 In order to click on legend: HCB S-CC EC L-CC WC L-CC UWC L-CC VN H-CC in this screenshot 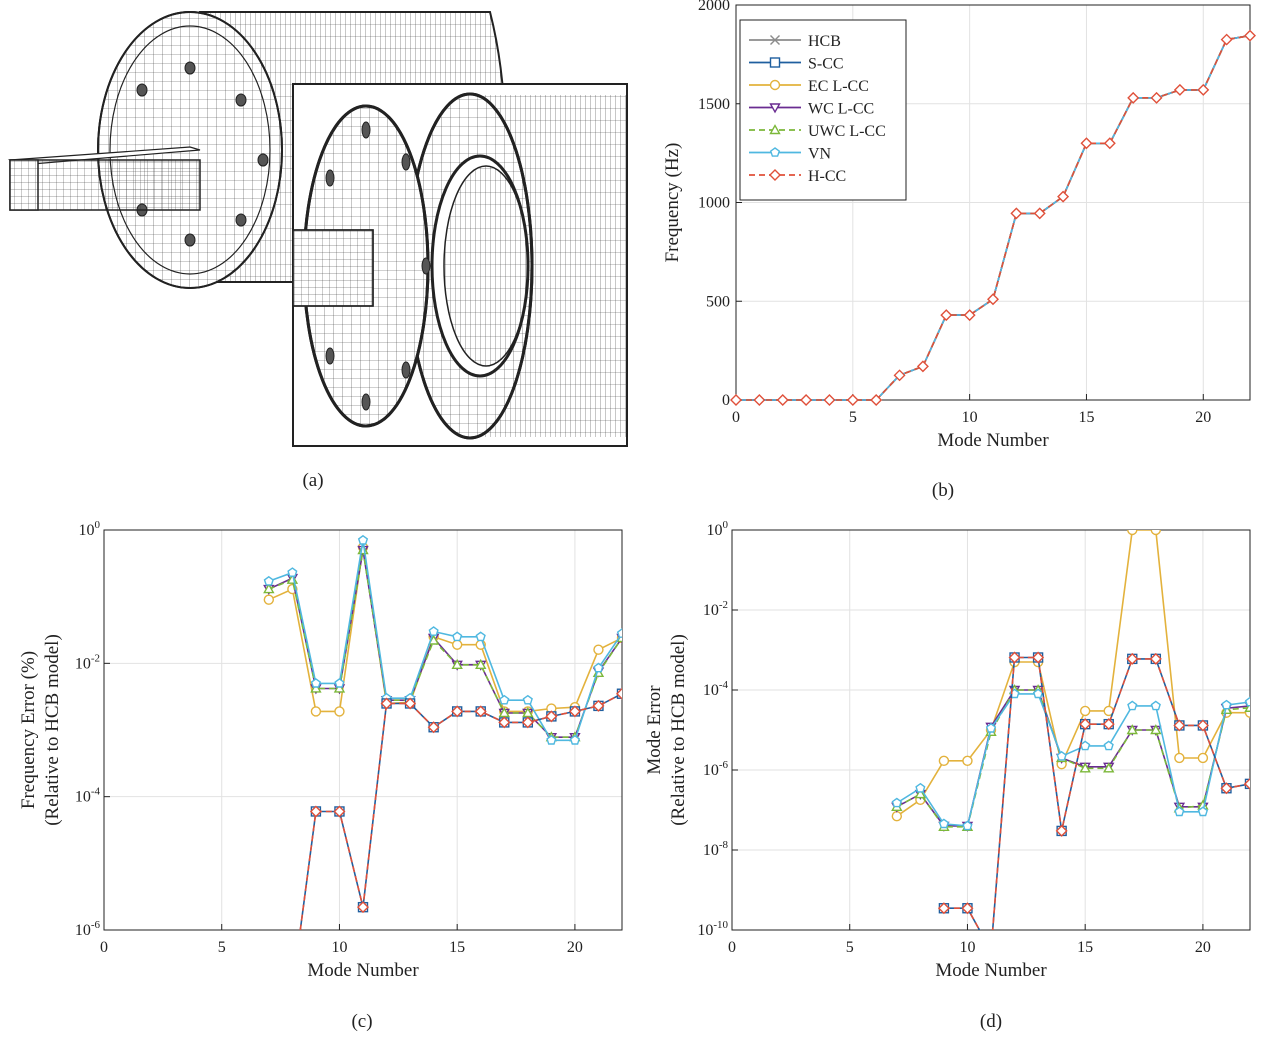, I will do `click(823, 110)`.